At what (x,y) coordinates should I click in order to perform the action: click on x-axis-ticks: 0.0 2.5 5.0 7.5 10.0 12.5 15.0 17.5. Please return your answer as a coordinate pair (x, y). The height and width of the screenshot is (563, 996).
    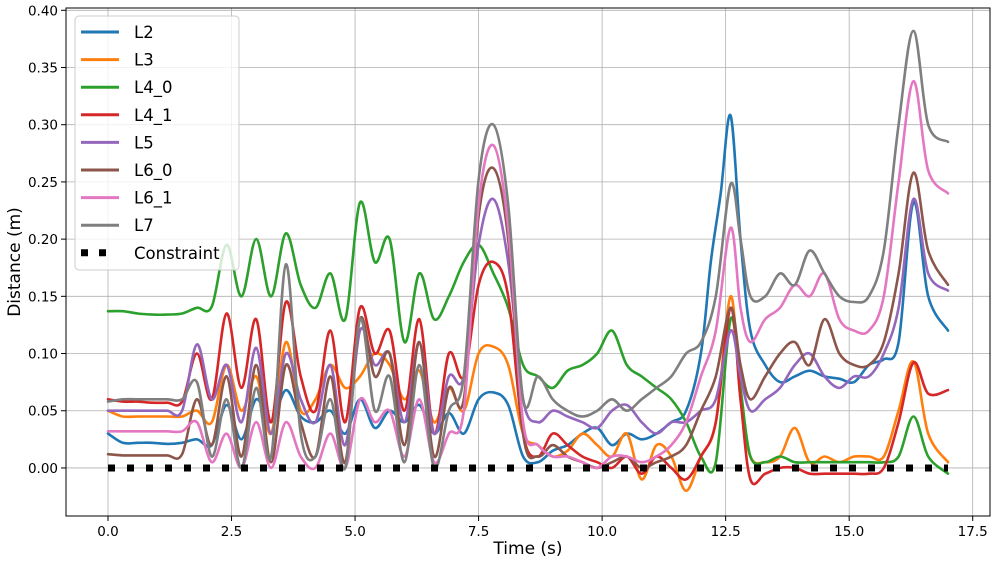
    Looking at the image, I should click on (542, 528).